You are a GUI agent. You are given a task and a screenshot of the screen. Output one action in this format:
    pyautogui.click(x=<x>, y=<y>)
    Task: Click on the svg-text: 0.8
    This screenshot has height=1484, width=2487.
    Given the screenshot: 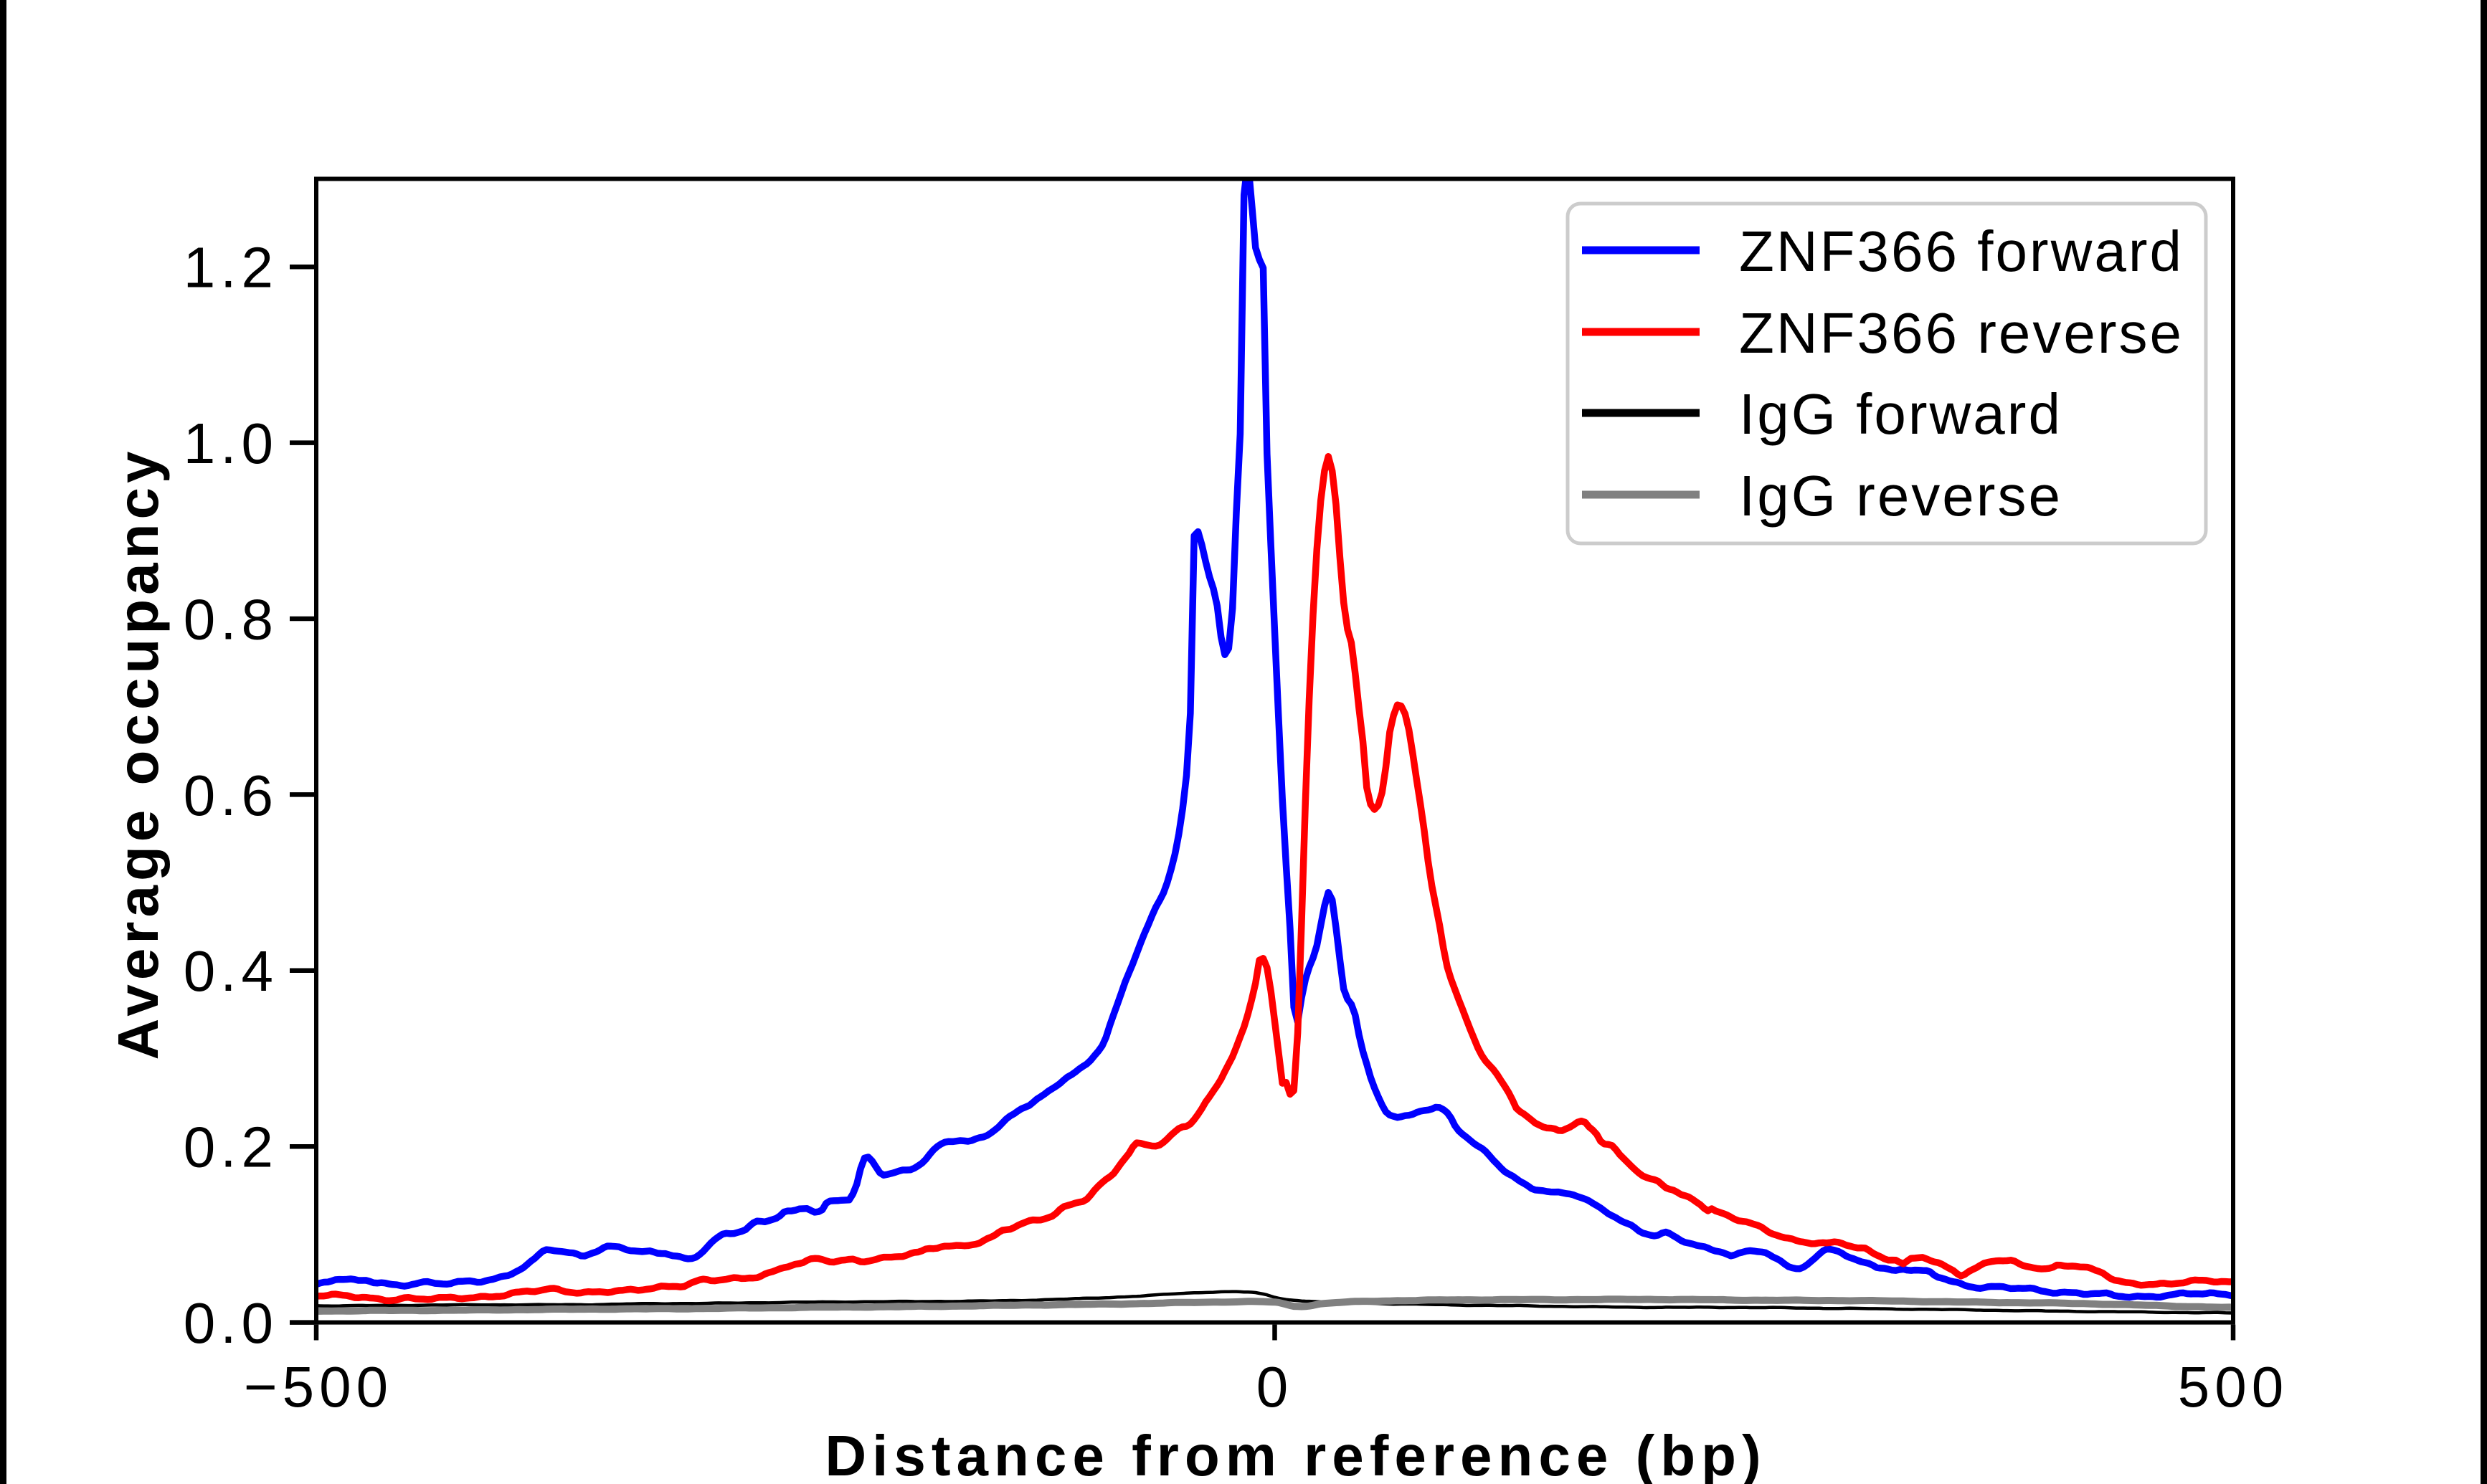 What is the action you would take?
    pyautogui.click(x=231, y=619)
    